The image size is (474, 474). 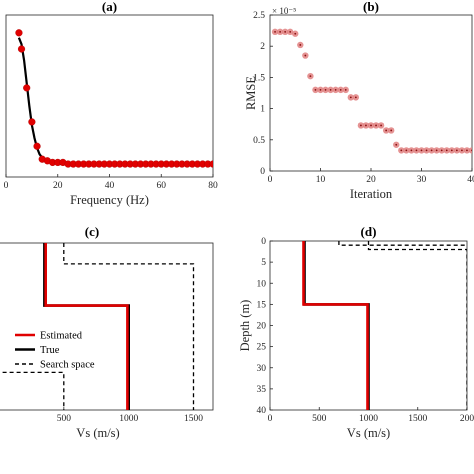 What do you see at coordinates (262, 348) in the screenshot?
I see `y-tick-label: 25` at bounding box center [262, 348].